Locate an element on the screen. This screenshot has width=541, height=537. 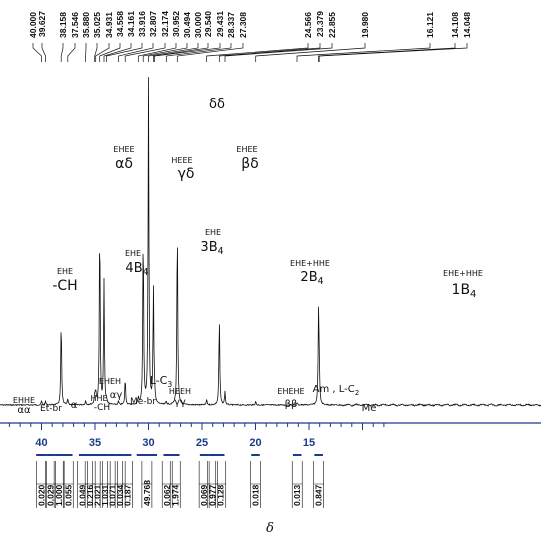
peak-assignment-label: 4B4 is located at coordinates (136, 269).